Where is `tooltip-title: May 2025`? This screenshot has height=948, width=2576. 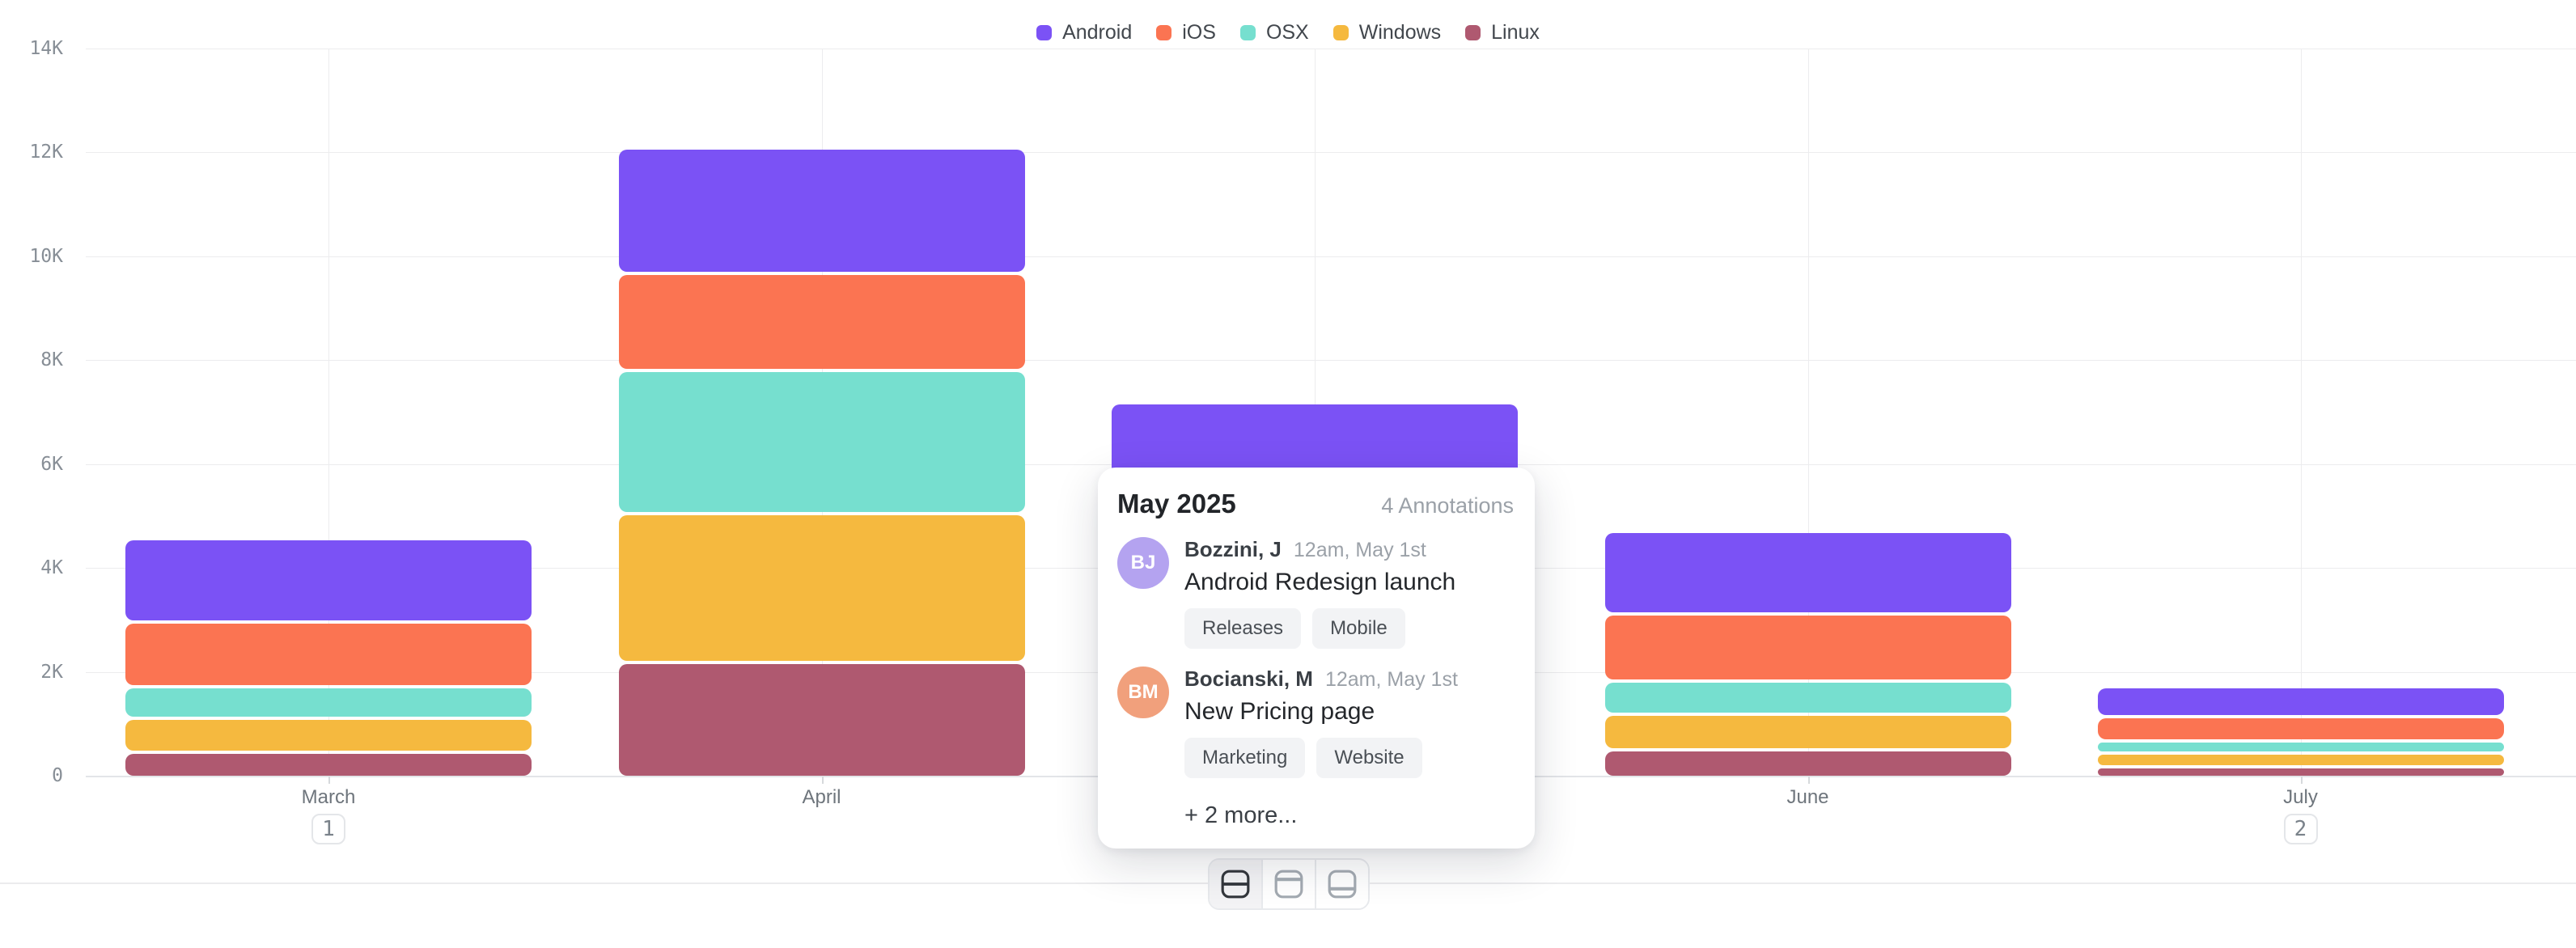 tooltip-title: May 2025 is located at coordinates (1176, 503).